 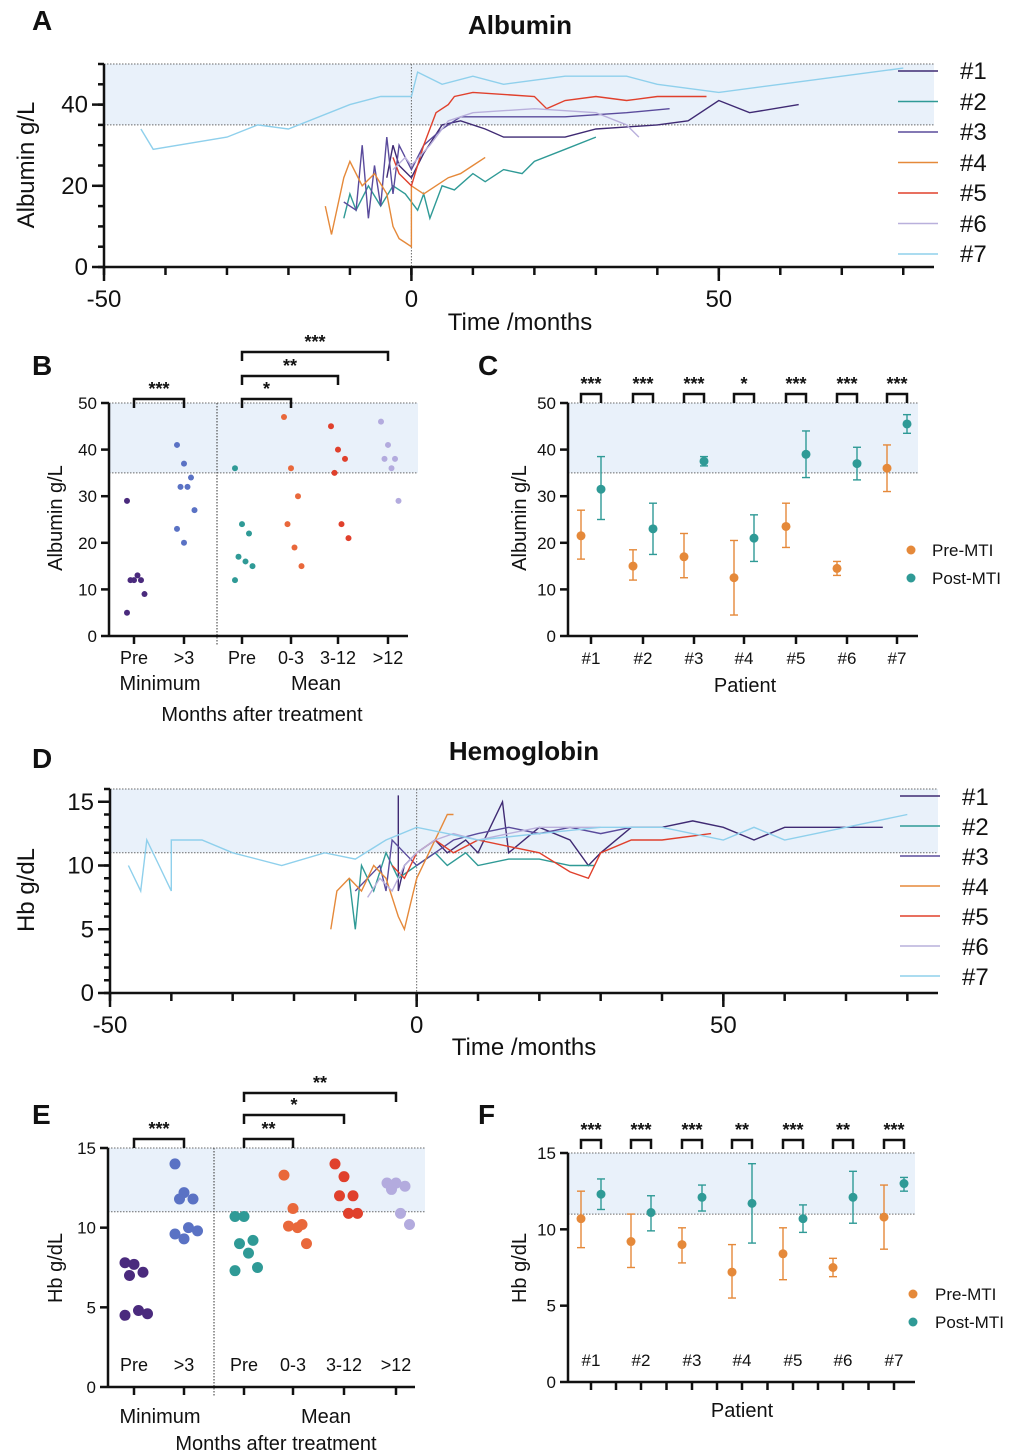 What do you see at coordinates (745, 686) in the screenshot?
I see `panel-c-xlabel: Patient` at bounding box center [745, 686].